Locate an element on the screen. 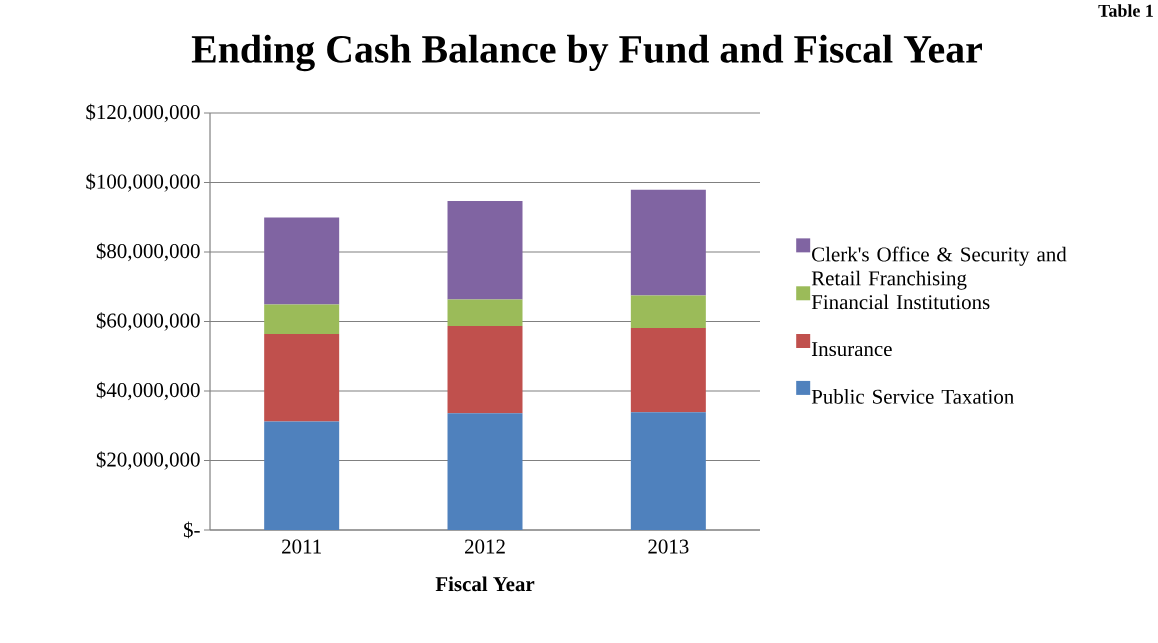 The width and height of the screenshot is (1158, 643). y-tick-label: $120,000,000 is located at coordinates (143, 113).